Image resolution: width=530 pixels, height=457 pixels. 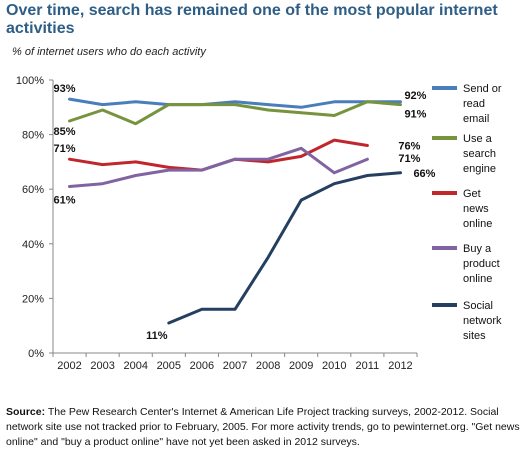 What do you see at coordinates (65, 200) in the screenshot?
I see `data-label: 61%` at bounding box center [65, 200].